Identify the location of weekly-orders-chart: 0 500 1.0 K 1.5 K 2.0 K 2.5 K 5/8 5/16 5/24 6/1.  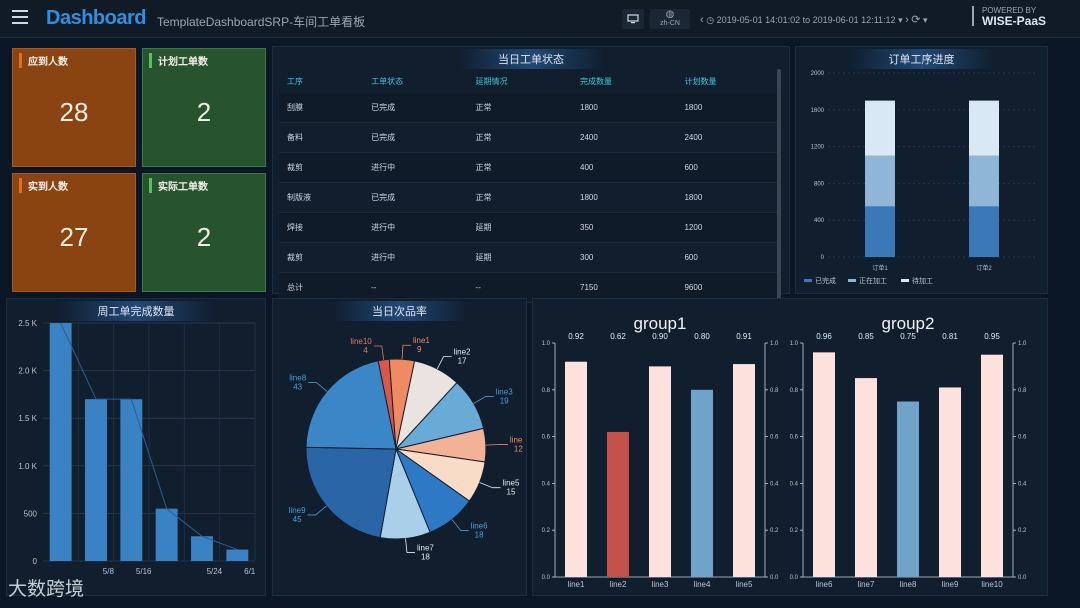
(137, 447).